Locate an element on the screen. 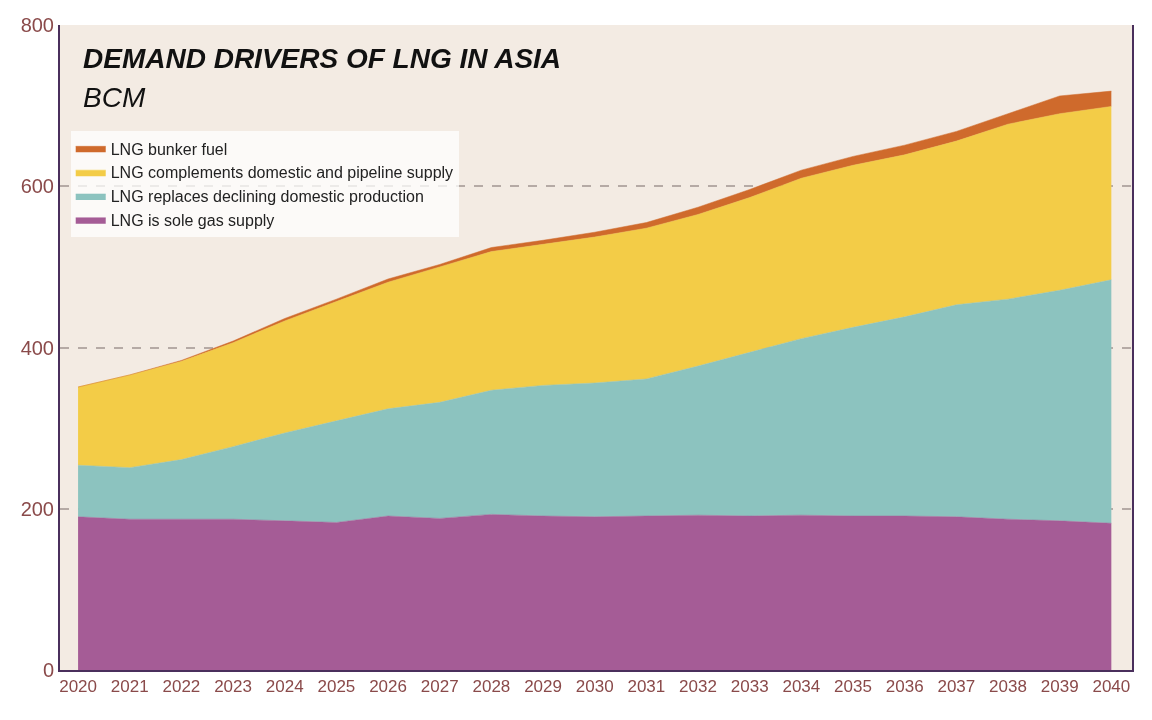 The image size is (1152, 720). x-tick-label: 2022 is located at coordinates (181, 687).